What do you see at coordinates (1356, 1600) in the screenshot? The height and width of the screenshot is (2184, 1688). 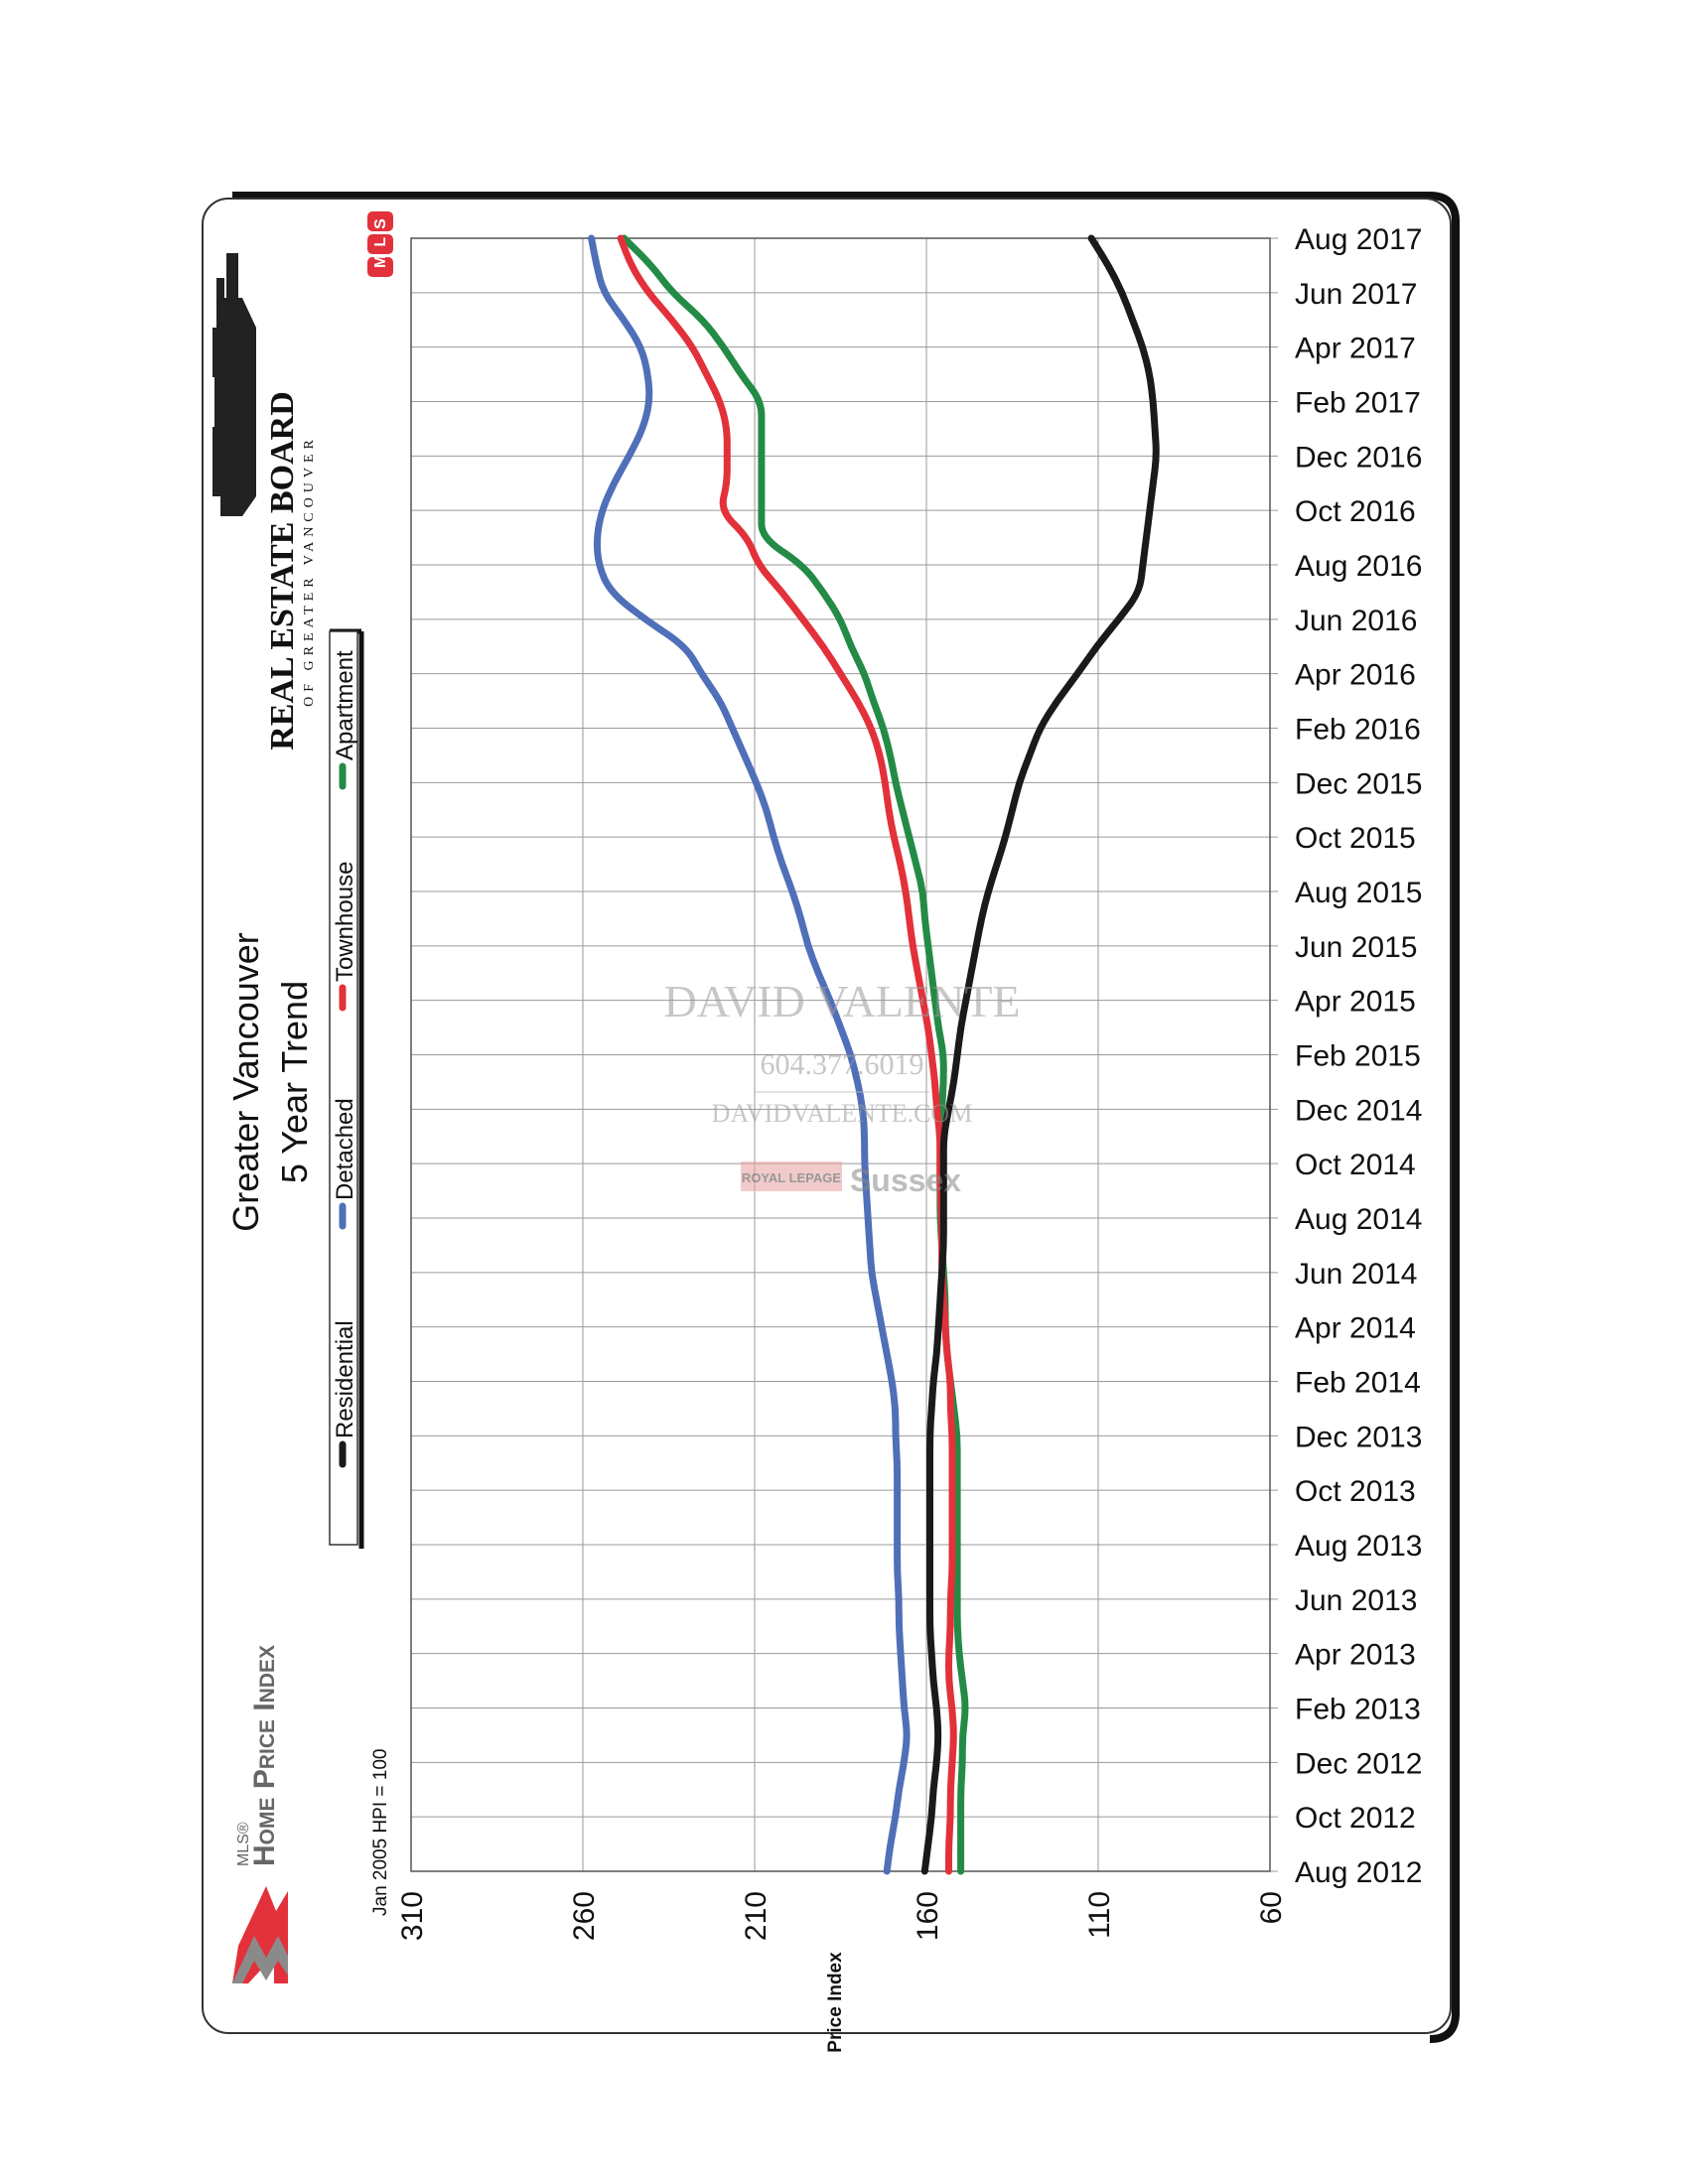 I see `x-tick-label: Jun 2013` at bounding box center [1356, 1600].